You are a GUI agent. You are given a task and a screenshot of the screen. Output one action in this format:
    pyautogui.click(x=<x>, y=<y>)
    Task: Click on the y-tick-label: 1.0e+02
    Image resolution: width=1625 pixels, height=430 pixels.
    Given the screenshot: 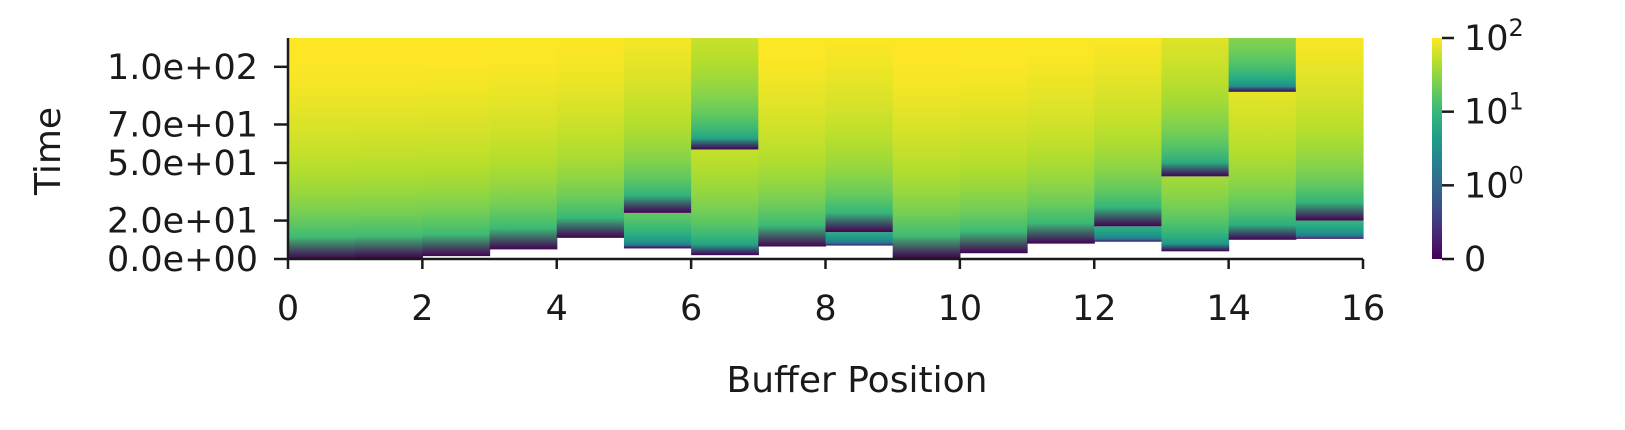 What is the action you would take?
    pyautogui.click(x=182, y=68)
    